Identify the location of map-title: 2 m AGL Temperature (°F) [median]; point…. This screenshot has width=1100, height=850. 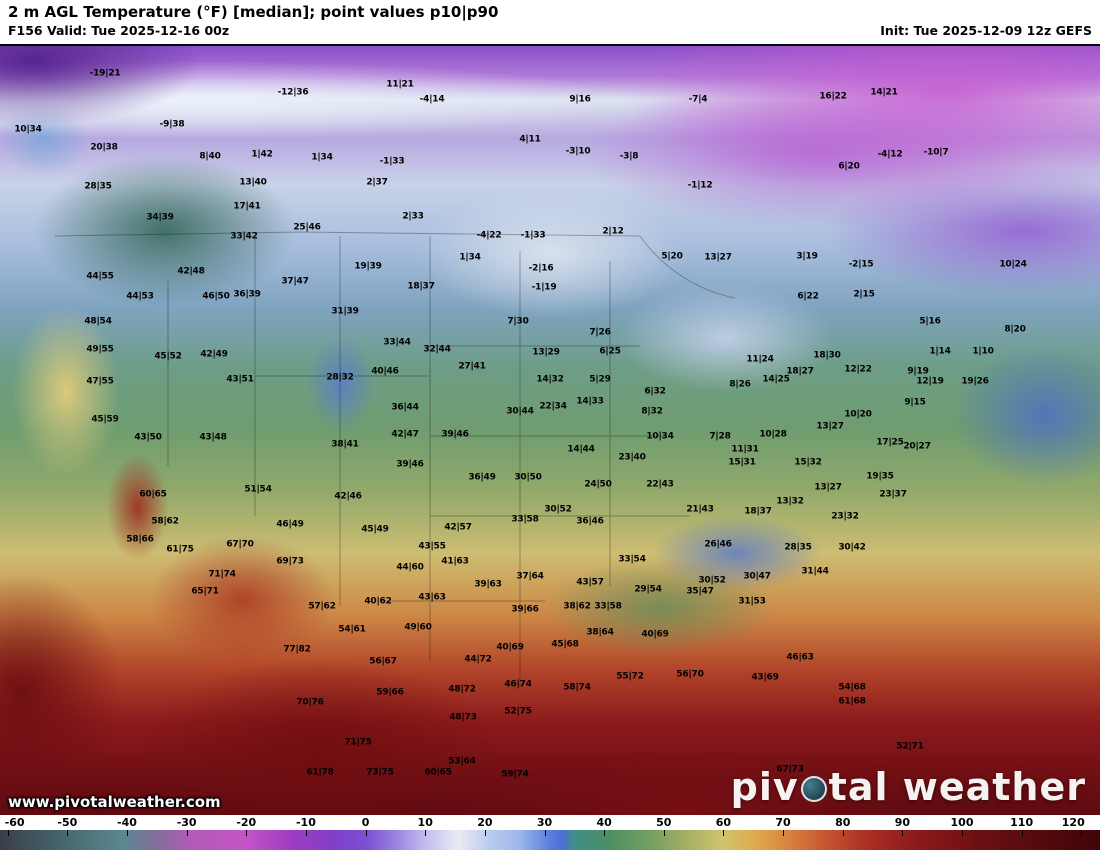
(253, 12).